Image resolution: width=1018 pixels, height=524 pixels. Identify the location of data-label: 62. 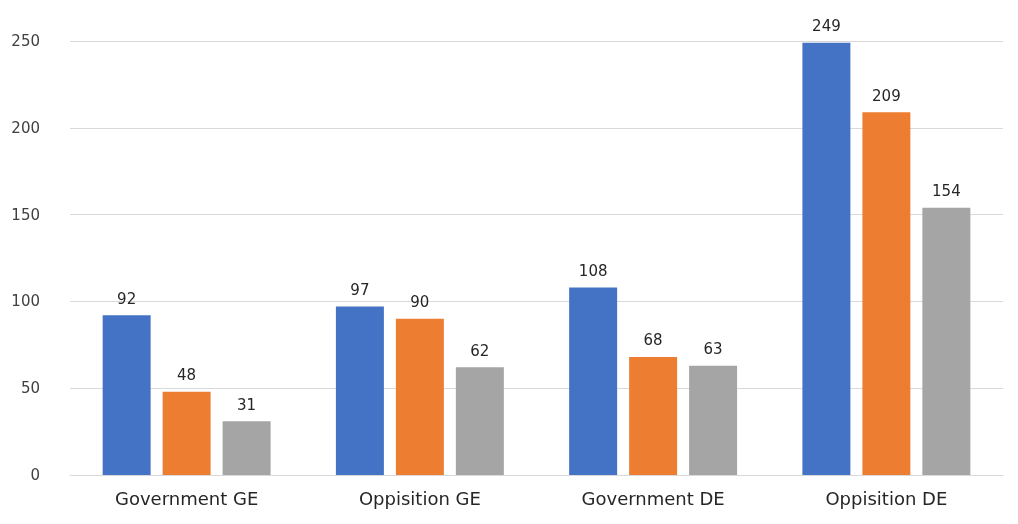
(480, 350).